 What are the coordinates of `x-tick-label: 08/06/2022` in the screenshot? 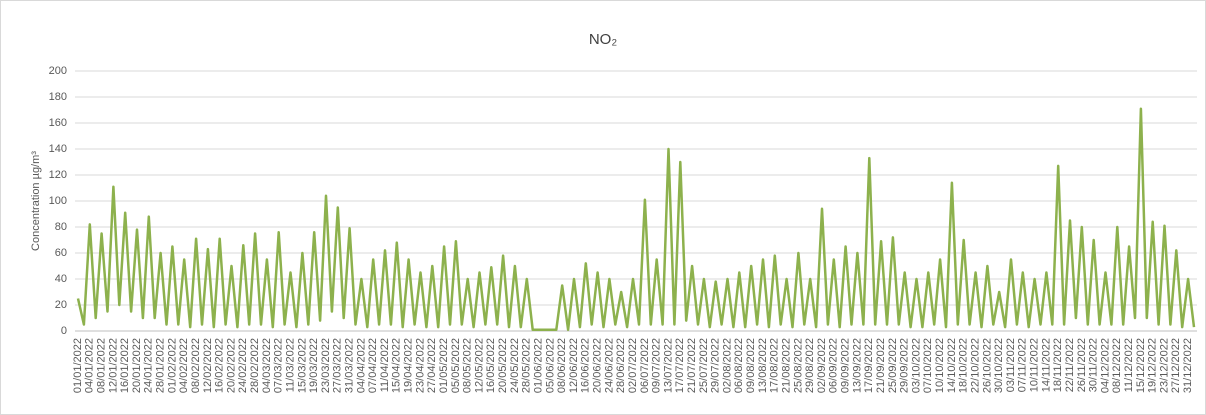 It's located at (562, 365).